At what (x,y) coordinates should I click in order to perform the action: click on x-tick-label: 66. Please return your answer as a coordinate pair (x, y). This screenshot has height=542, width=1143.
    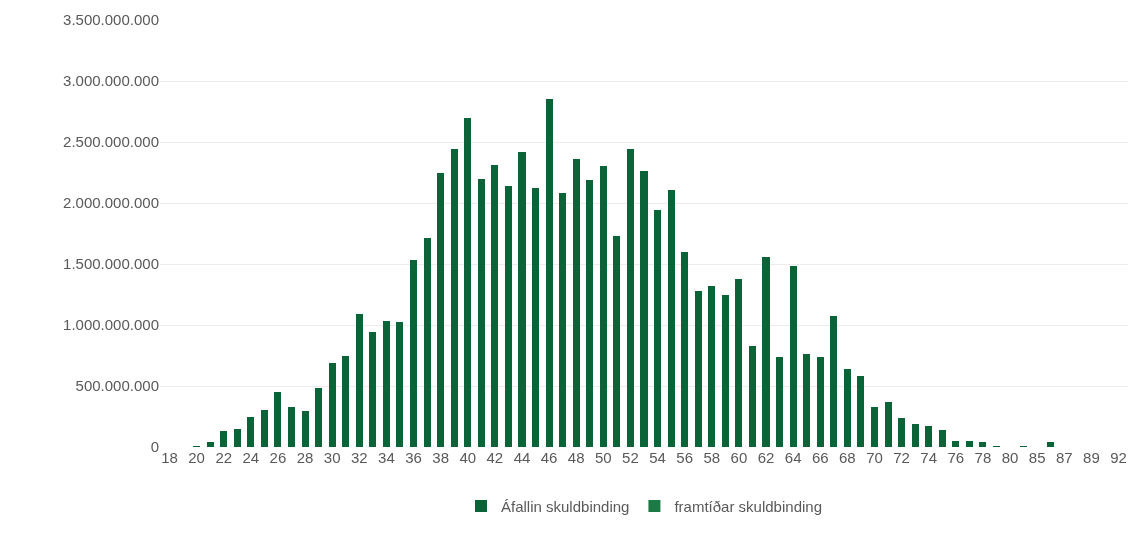
    Looking at the image, I should click on (820, 457).